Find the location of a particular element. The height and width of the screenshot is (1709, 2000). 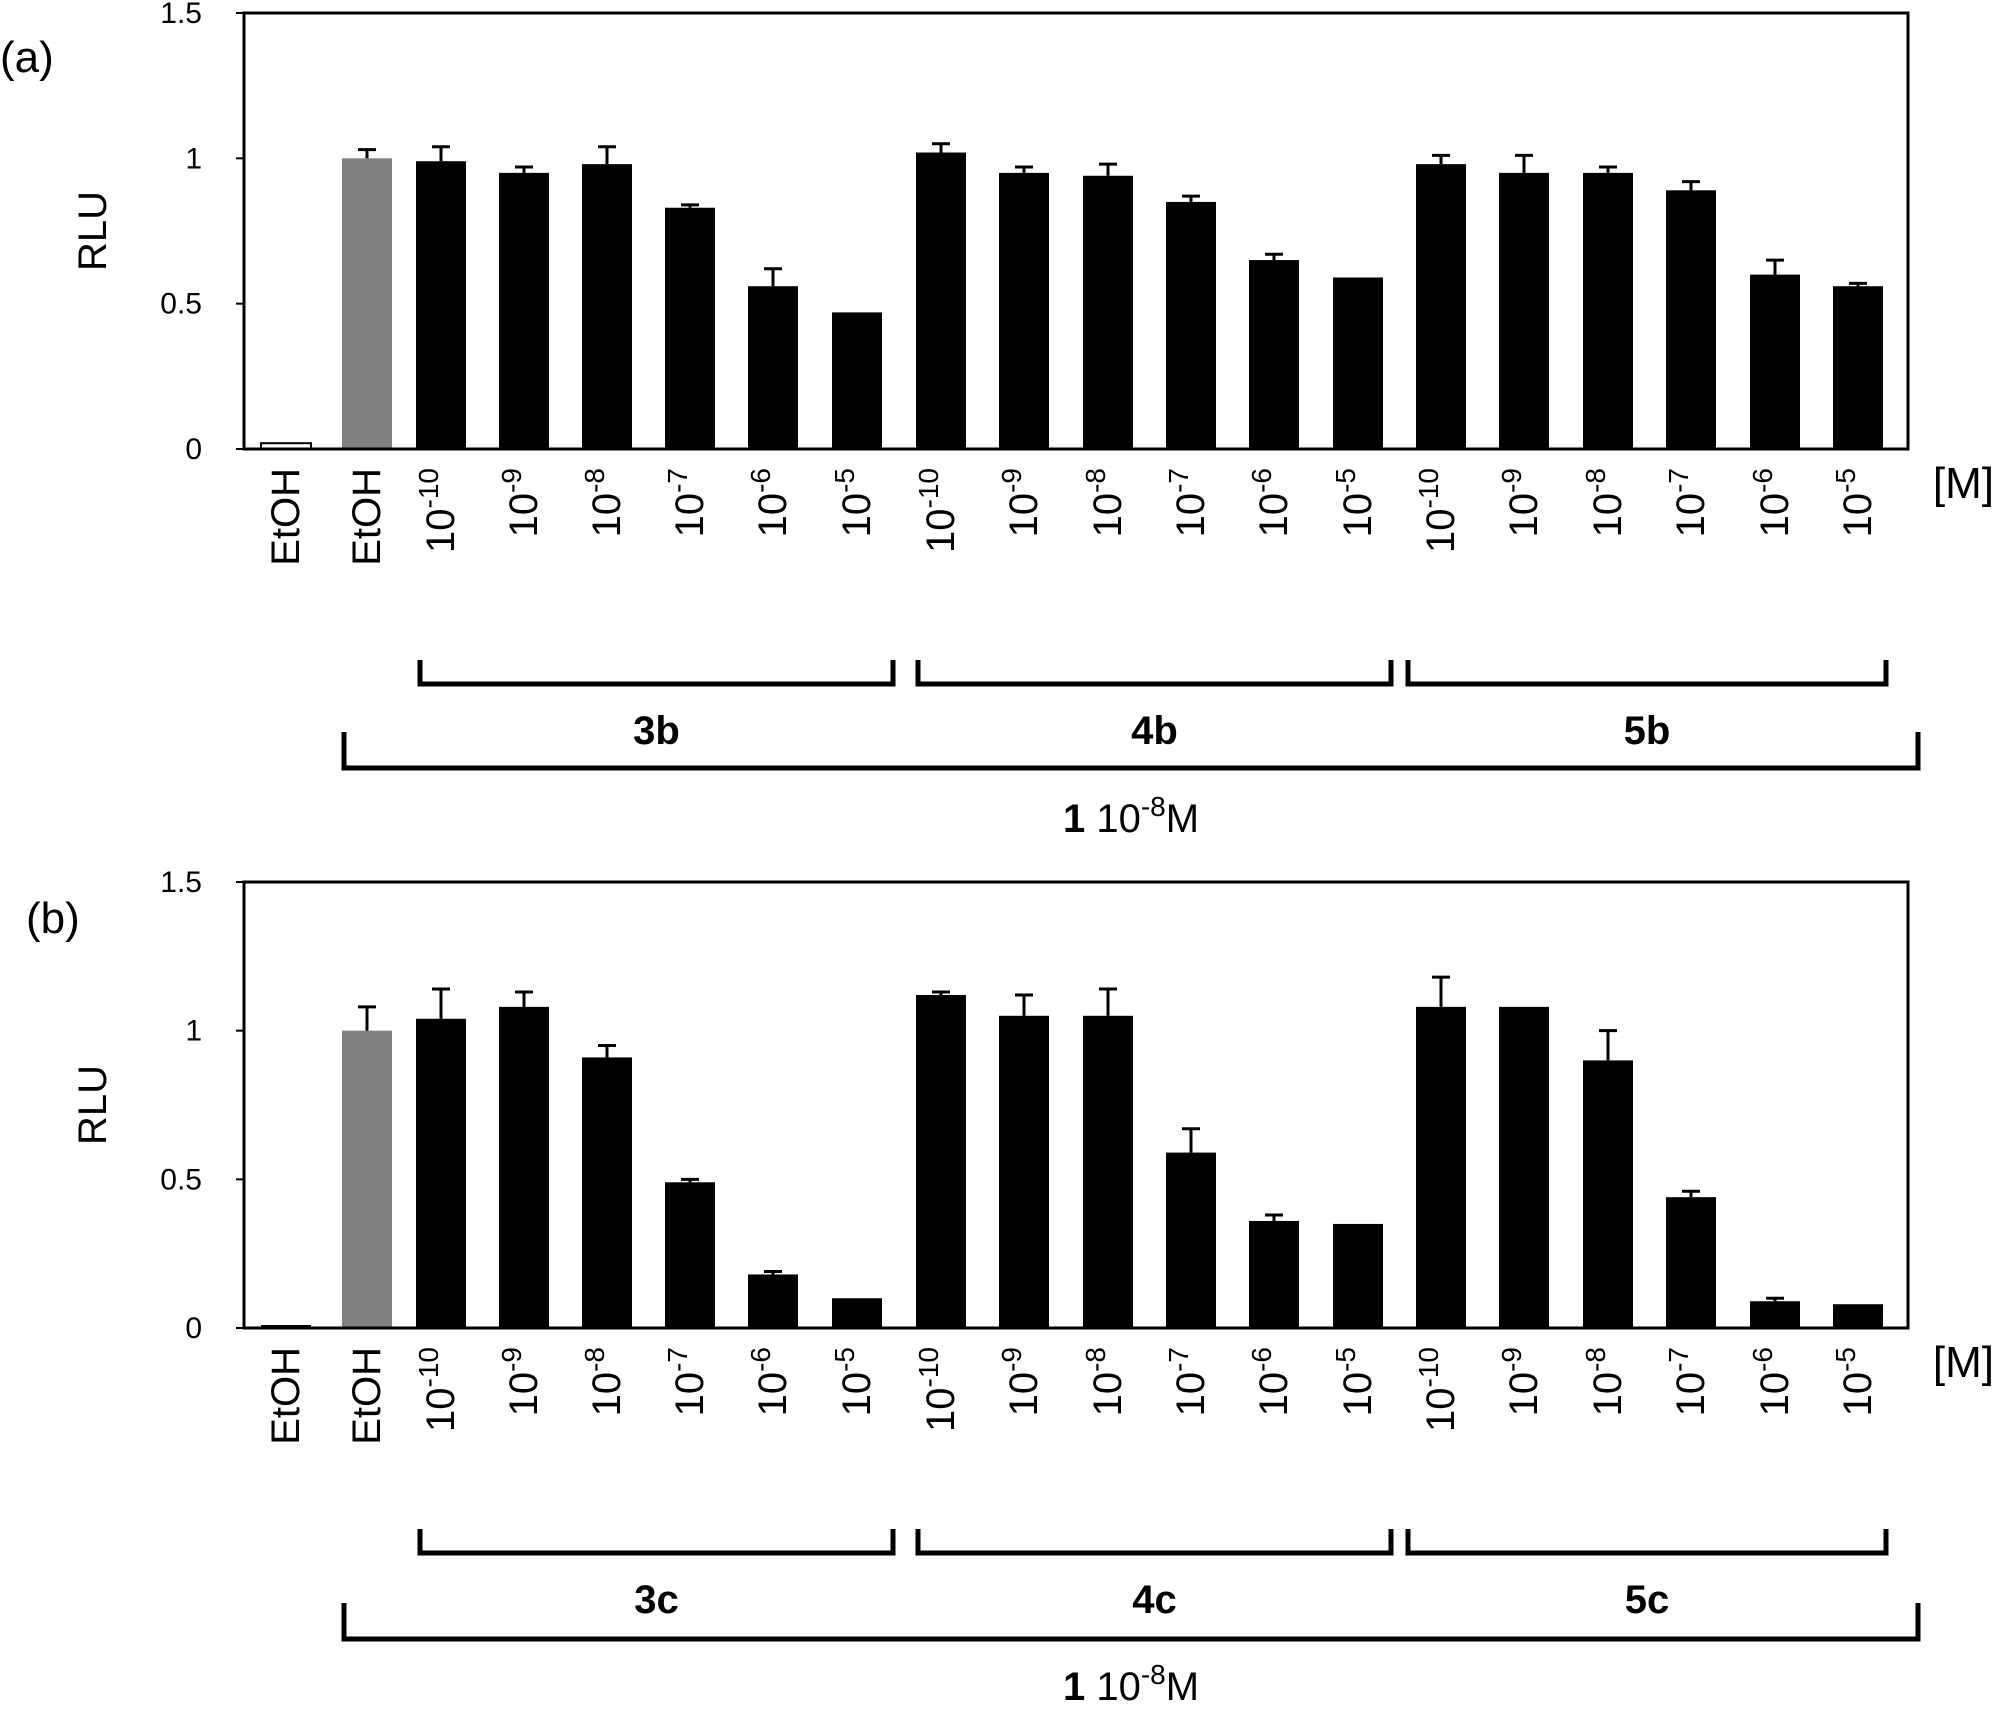

outer-group-compound: 1 is located at coordinates (1074, 1687).